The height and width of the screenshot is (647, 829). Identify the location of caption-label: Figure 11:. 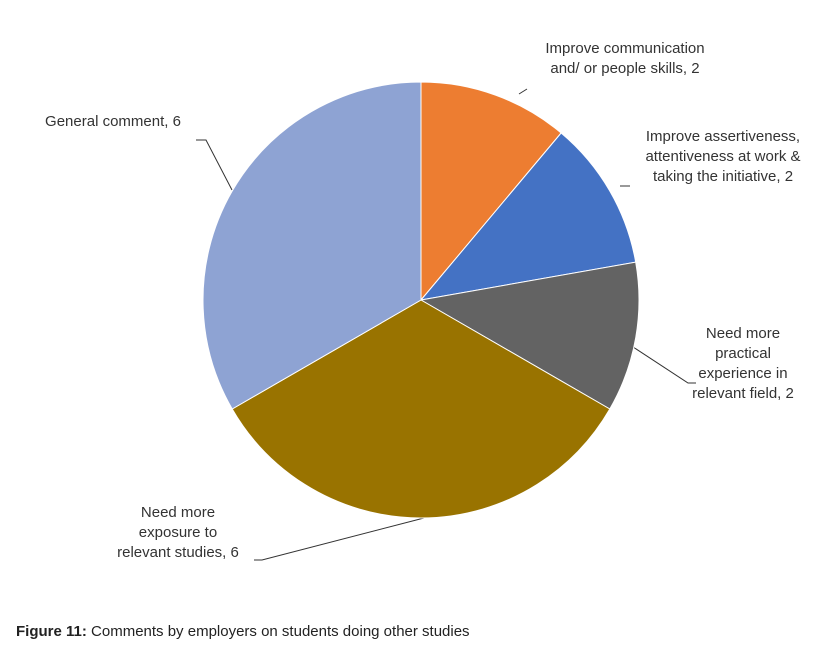
(51, 631).